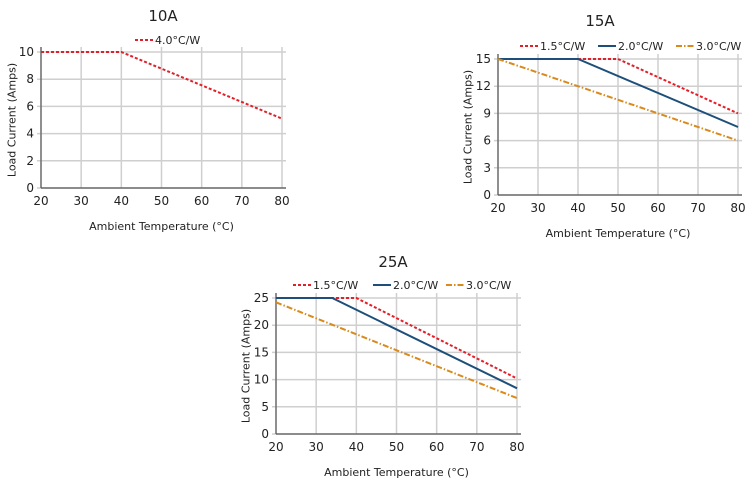 The width and height of the screenshot is (750, 486). Describe the element at coordinates (487, 113) in the screenshot. I see `y-tick-label: 9` at that location.